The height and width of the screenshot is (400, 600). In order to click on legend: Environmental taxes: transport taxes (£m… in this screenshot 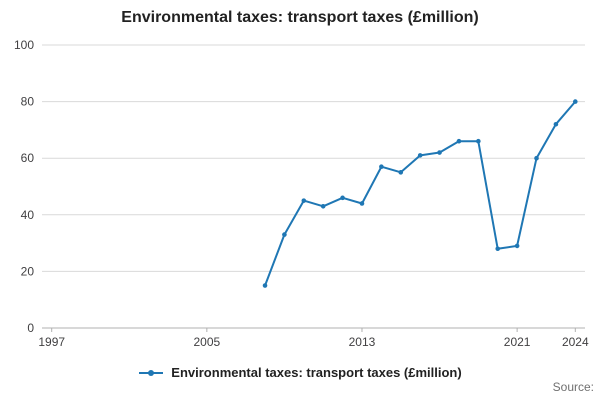, I will do `click(300, 372)`.